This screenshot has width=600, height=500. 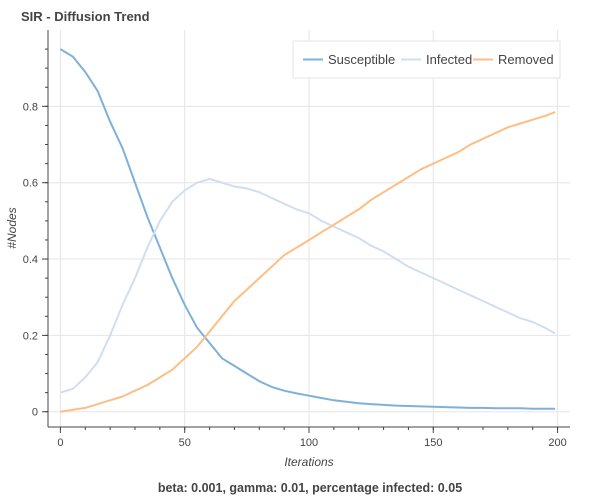 What do you see at coordinates (557, 443) in the screenshot?
I see `x-tick-label: 200` at bounding box center [557, 443].